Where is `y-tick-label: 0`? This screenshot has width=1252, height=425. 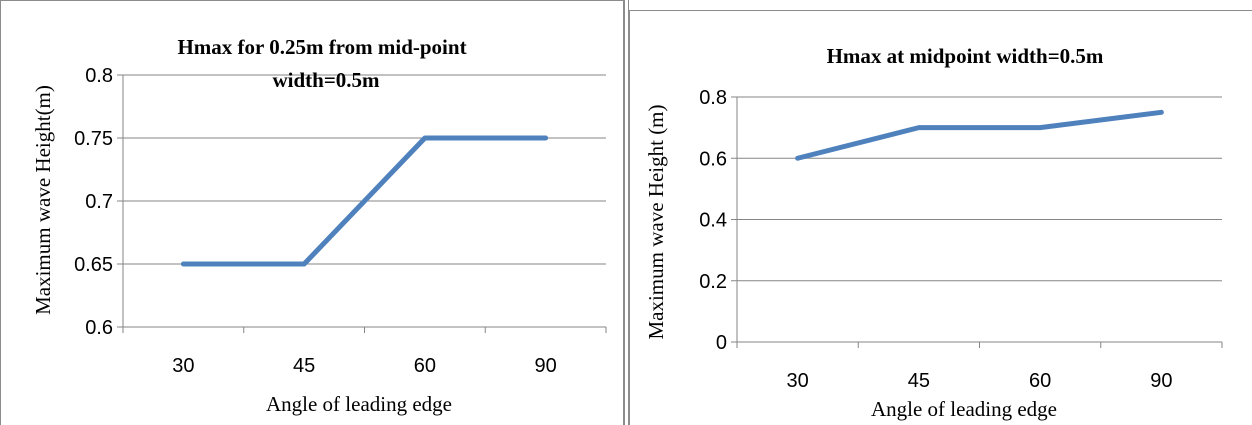 y-tick-label: 0 is located at coordinates (721, 343).